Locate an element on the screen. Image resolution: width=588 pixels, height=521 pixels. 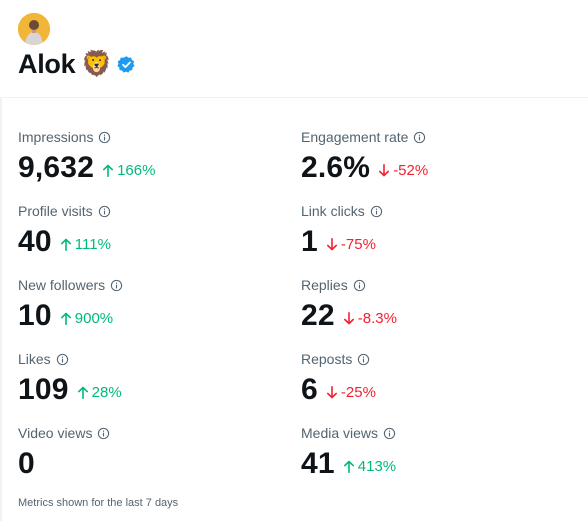
metric-change: 413% is located at coordinates (369, 466).